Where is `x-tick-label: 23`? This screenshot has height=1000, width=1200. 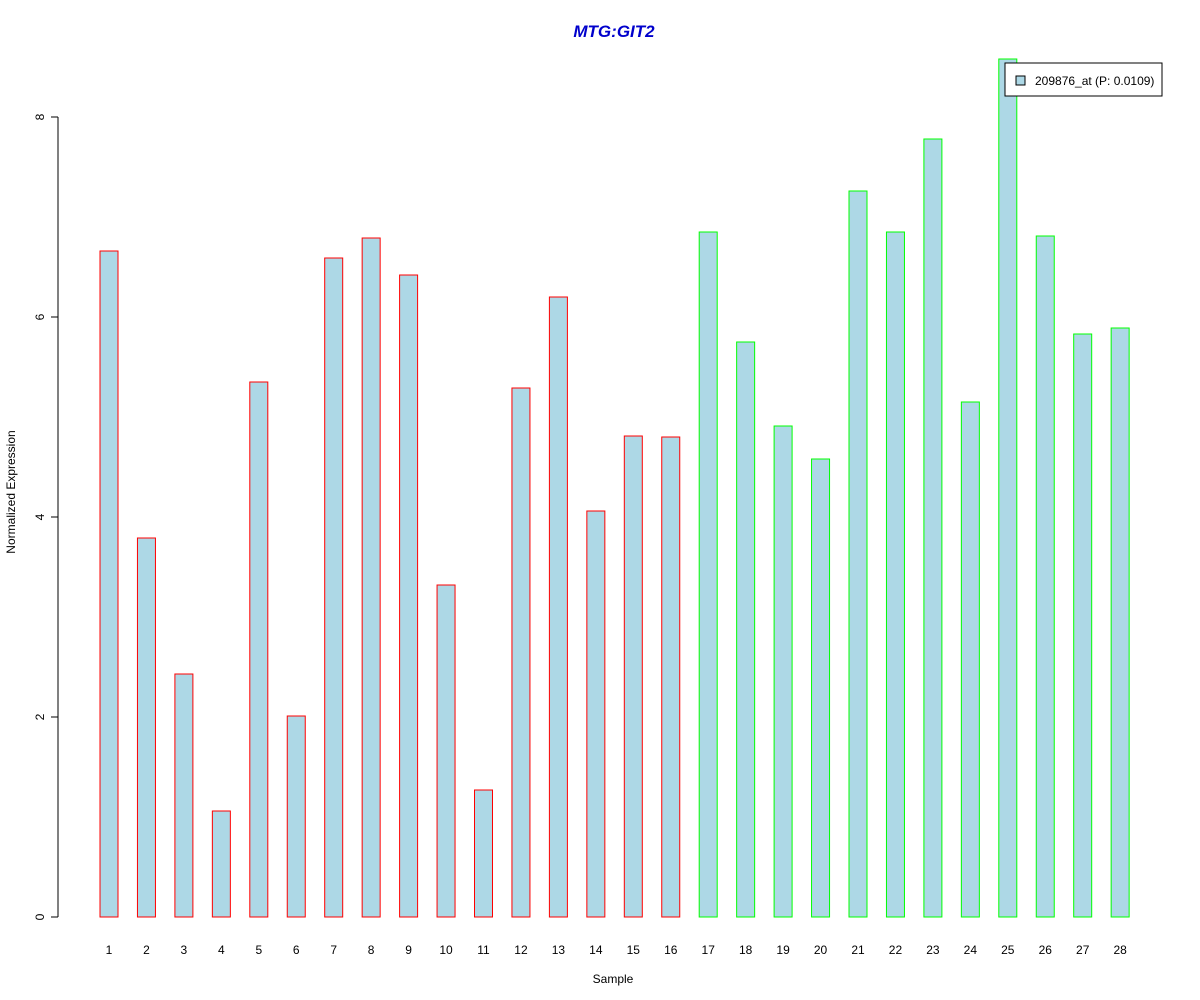 x-tick-label: 23 is located at coordinates (933, 950).